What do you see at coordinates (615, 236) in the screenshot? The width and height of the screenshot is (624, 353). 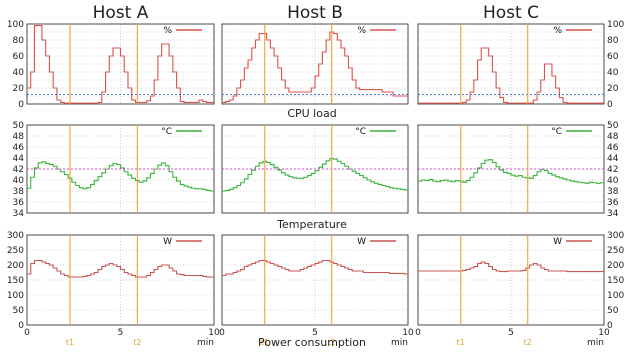 I see `ytick-right-pow-300: 300` at bounding box center [615, 236].